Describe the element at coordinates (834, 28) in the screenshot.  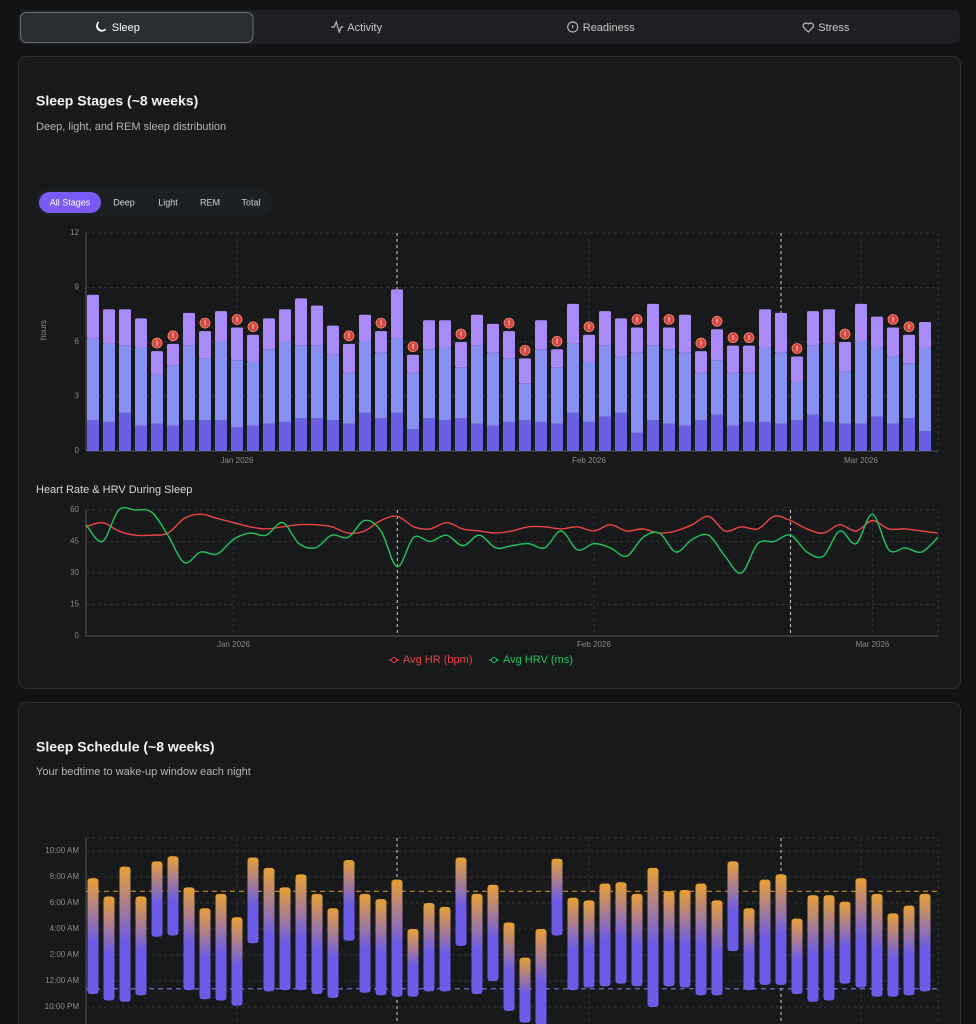
I see `tab-label: Stress` at that location.